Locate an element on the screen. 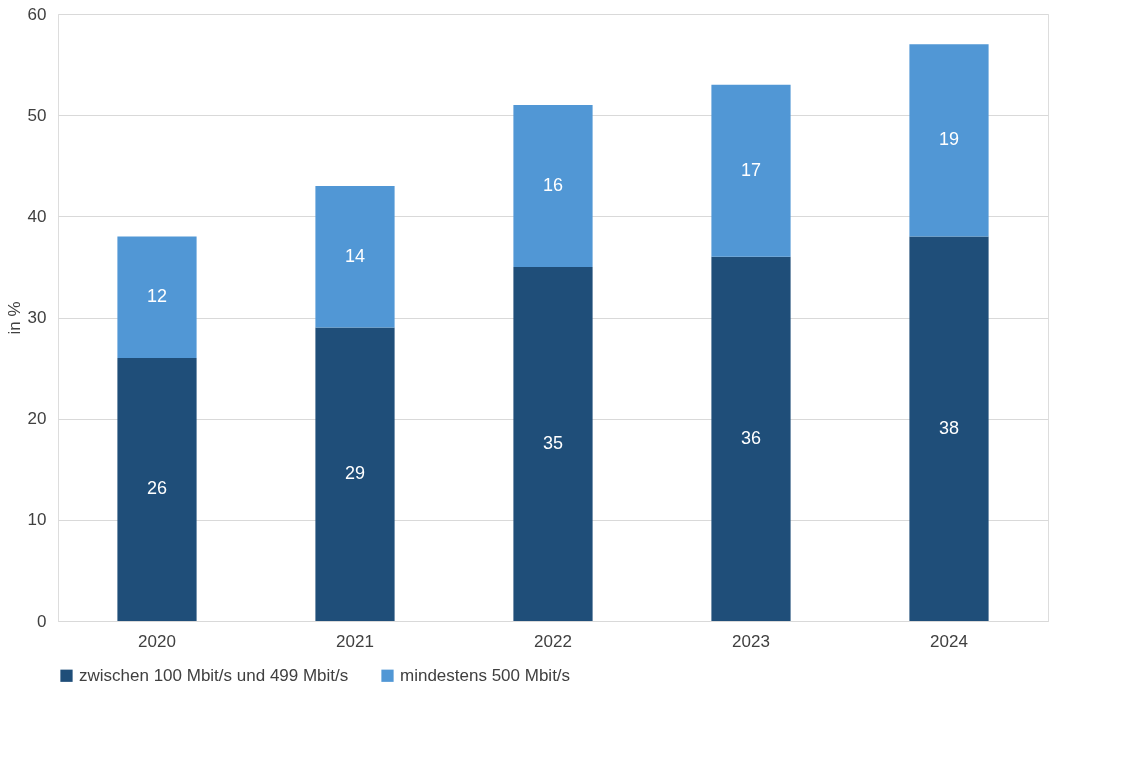 The image size is (1144, 769). y-tick-label: 50 is located at coordinates (37, 115).